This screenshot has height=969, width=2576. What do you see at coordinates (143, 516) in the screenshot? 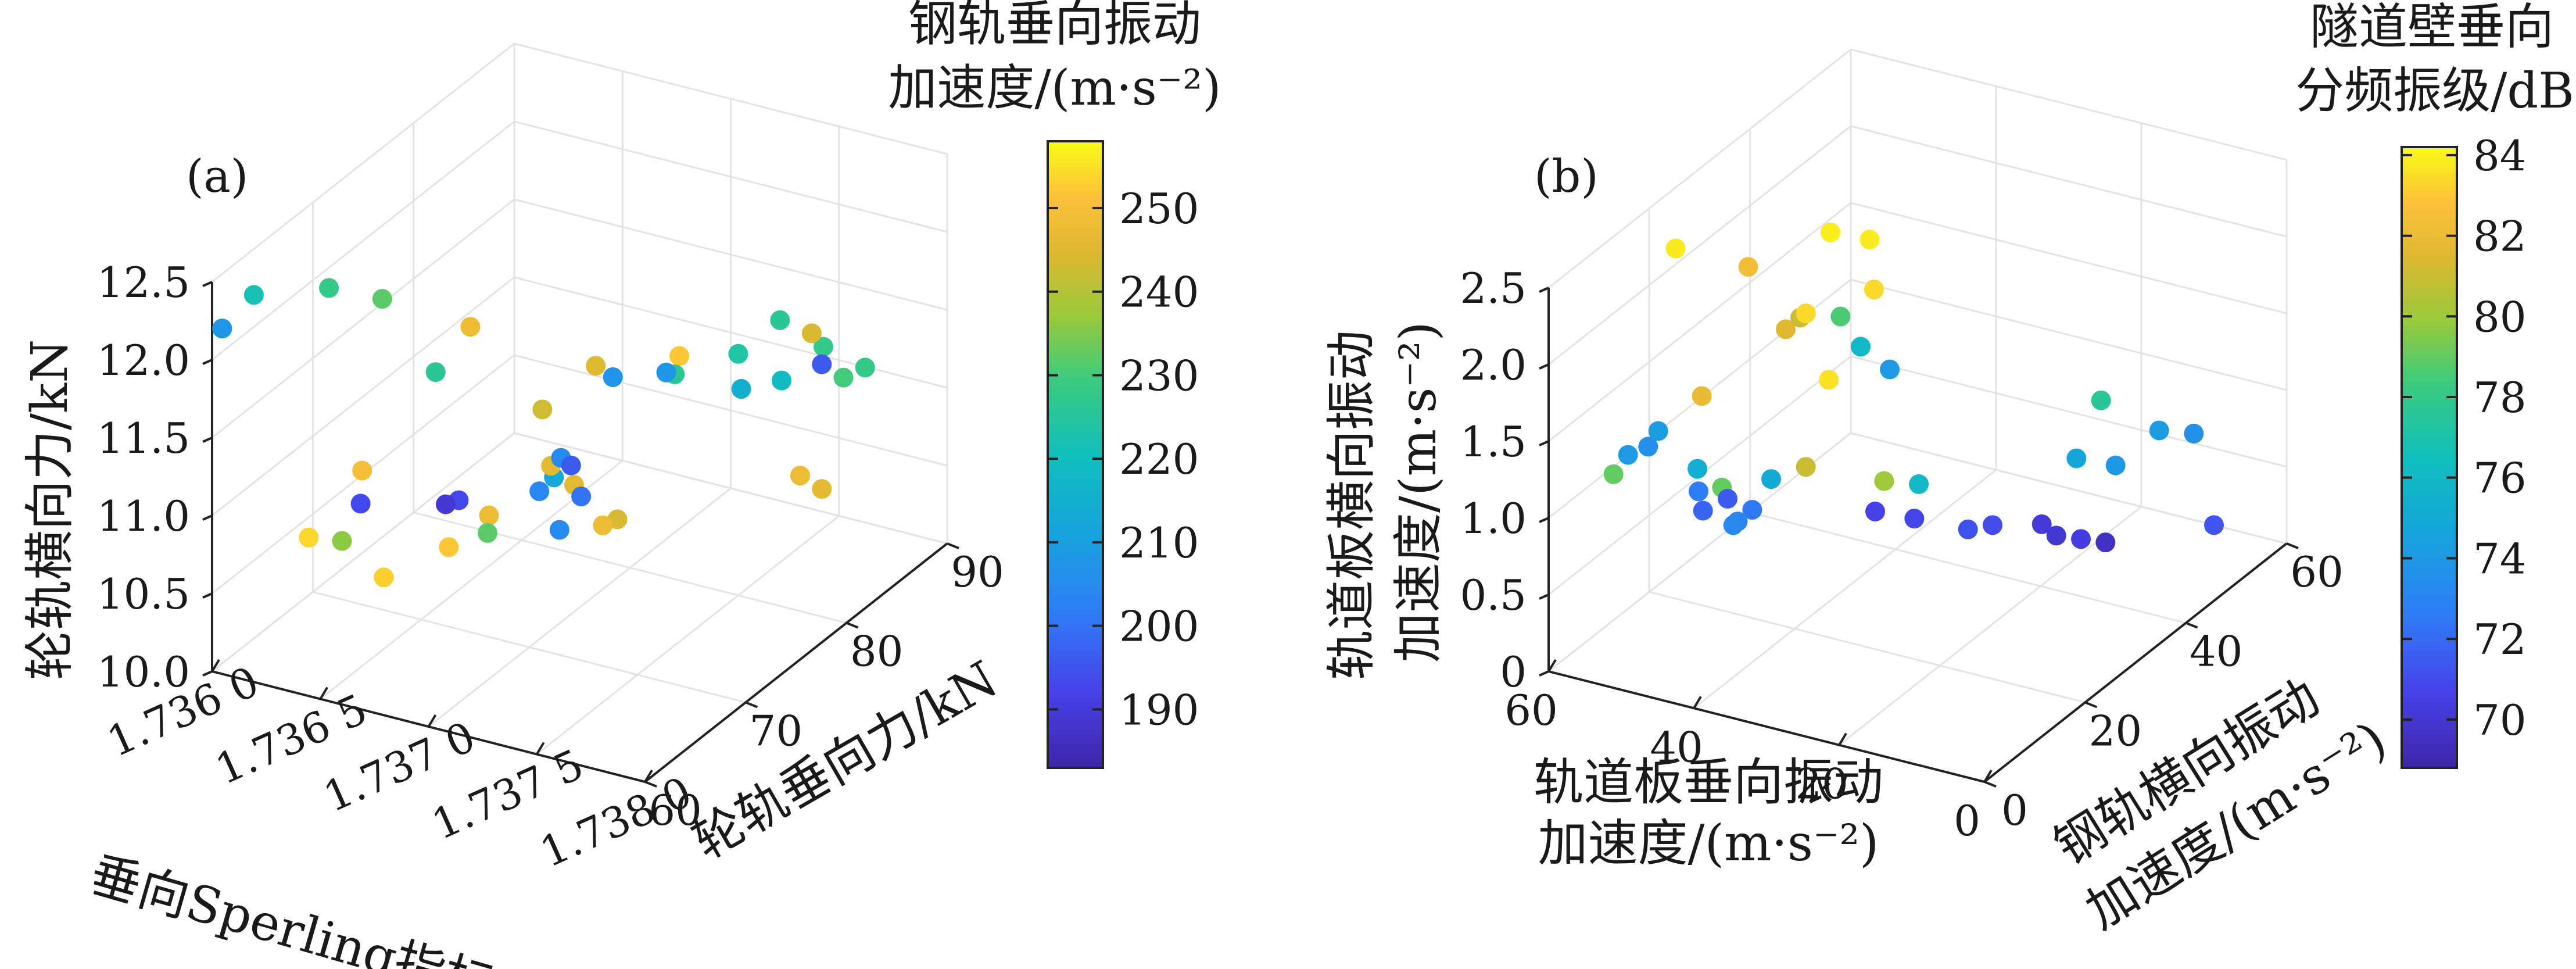
I see `z-tick-label: 11.0` at bounding box center [143, 516].